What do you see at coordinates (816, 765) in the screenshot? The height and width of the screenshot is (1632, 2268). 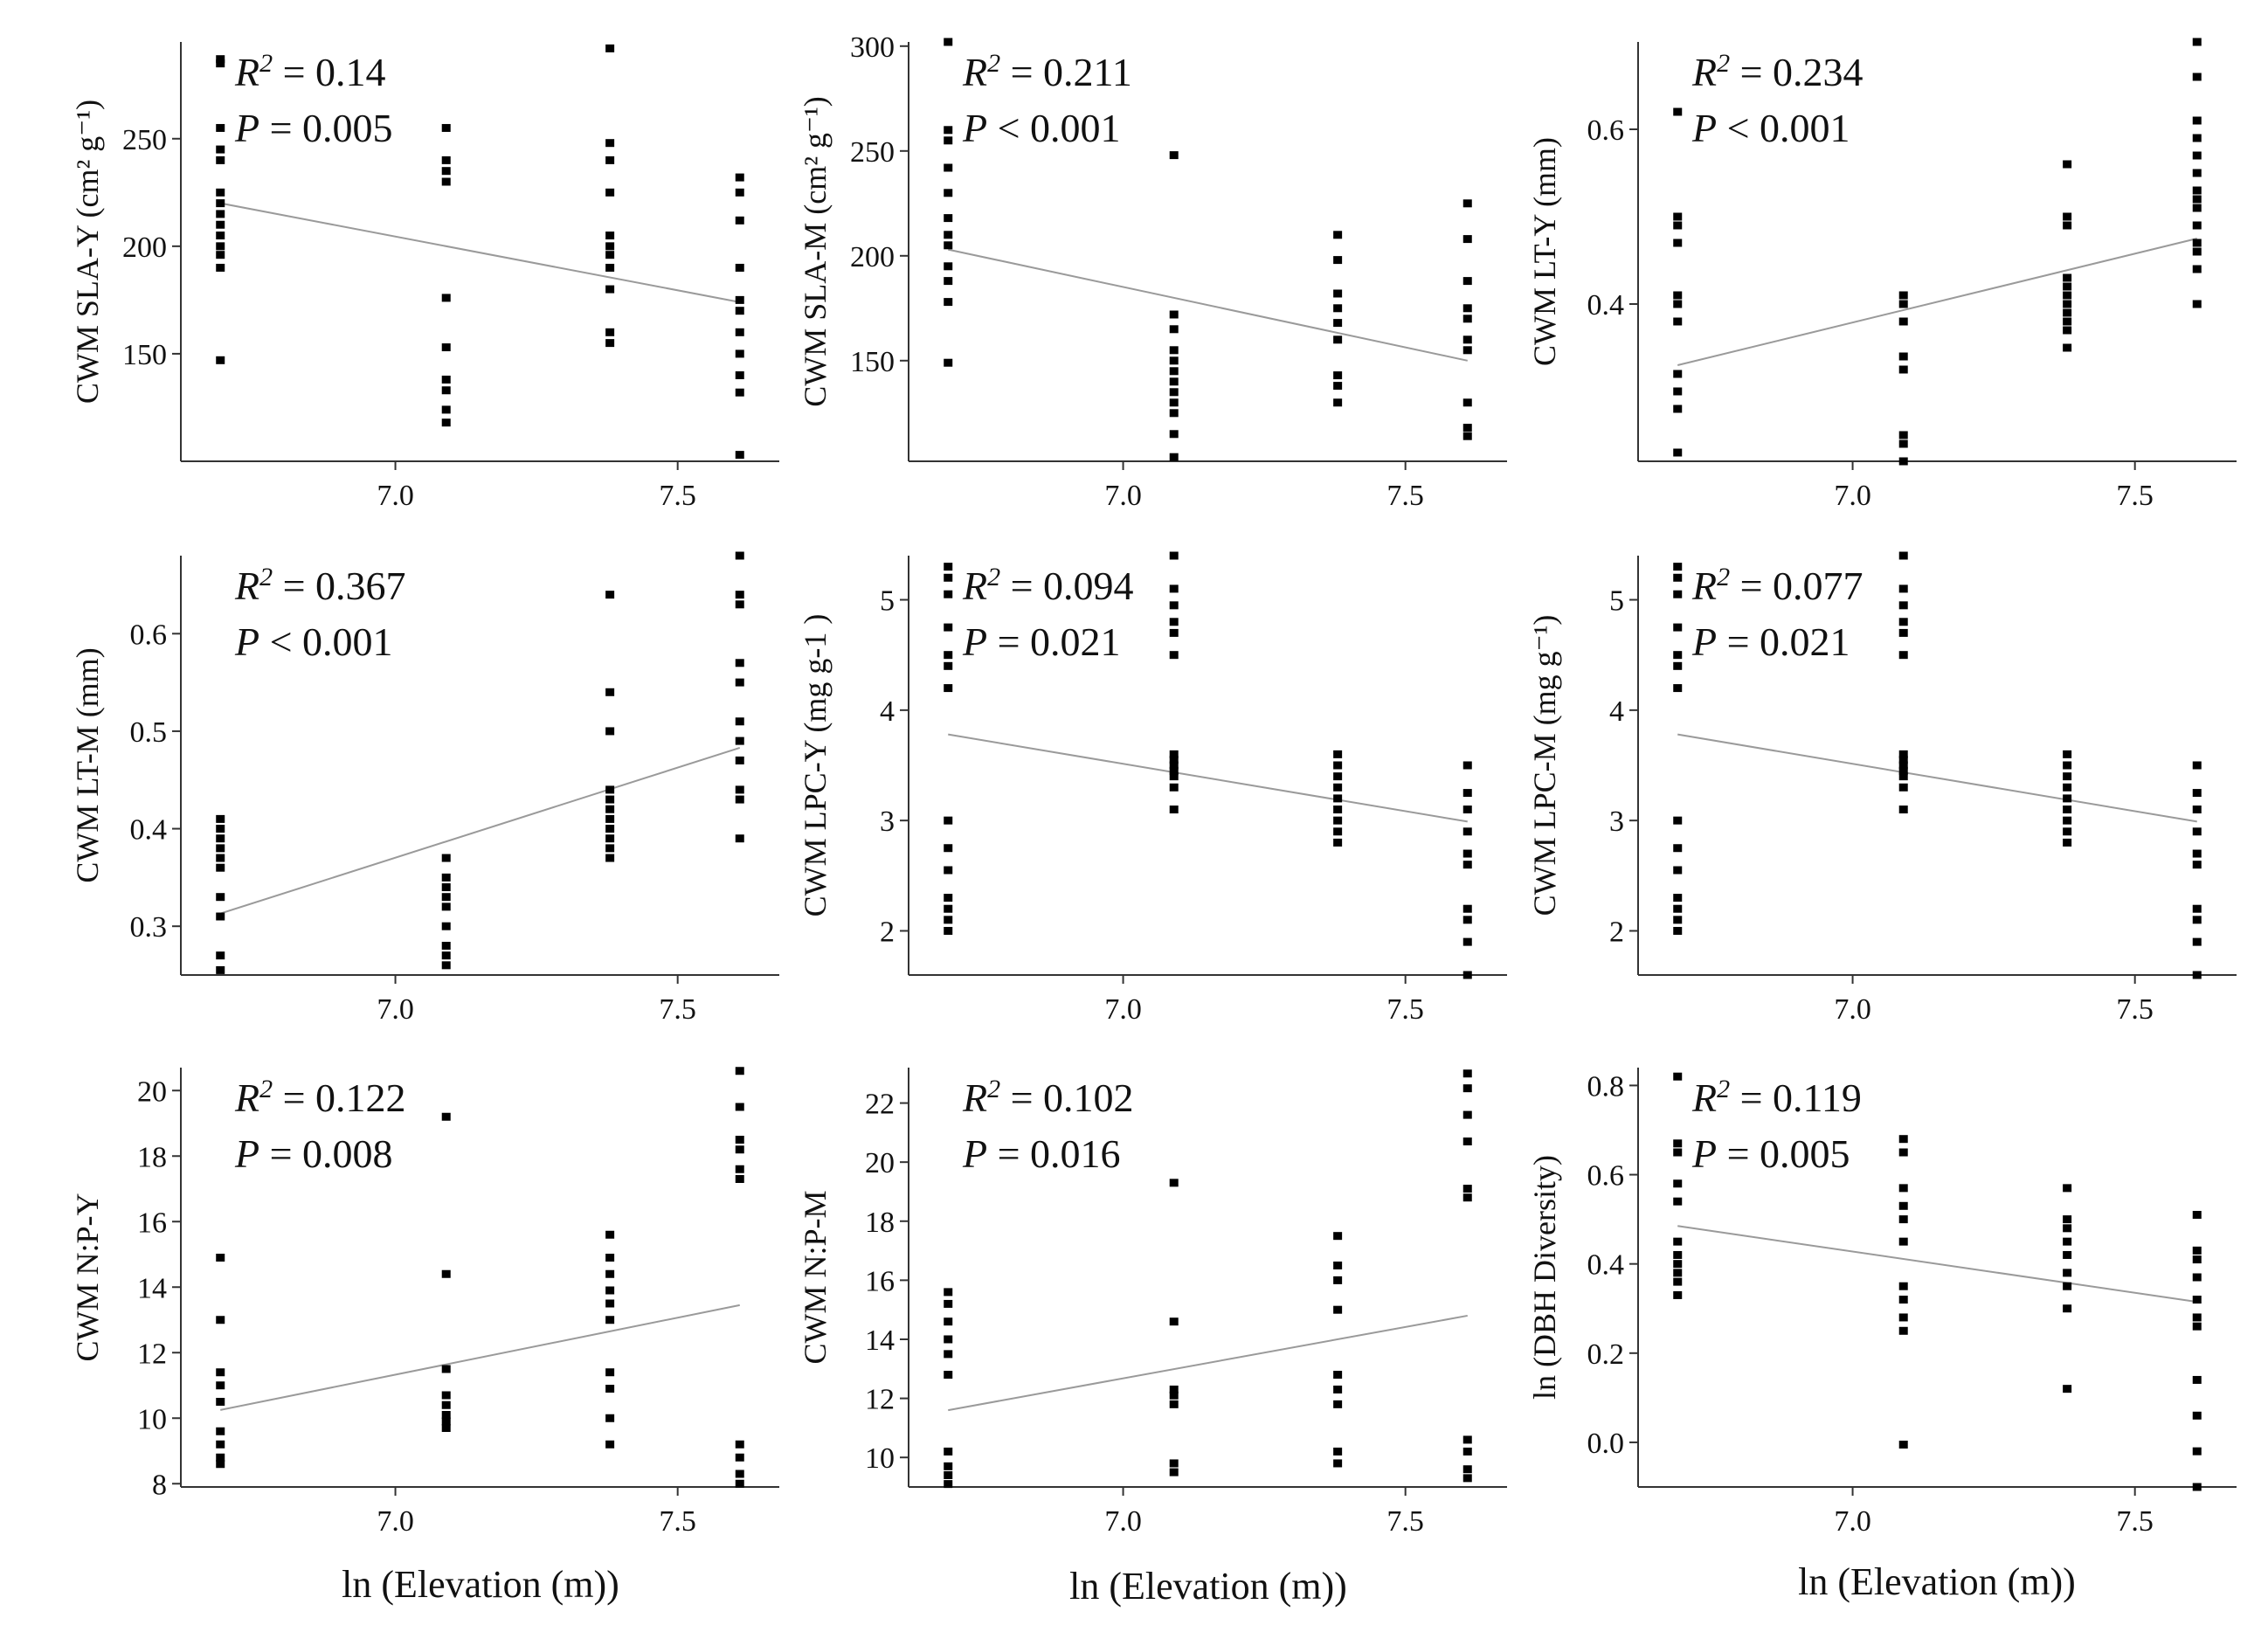 I see `y-axis-title: CWM LPC-Y (mg g-1 )` at bounding box center [816, 765].